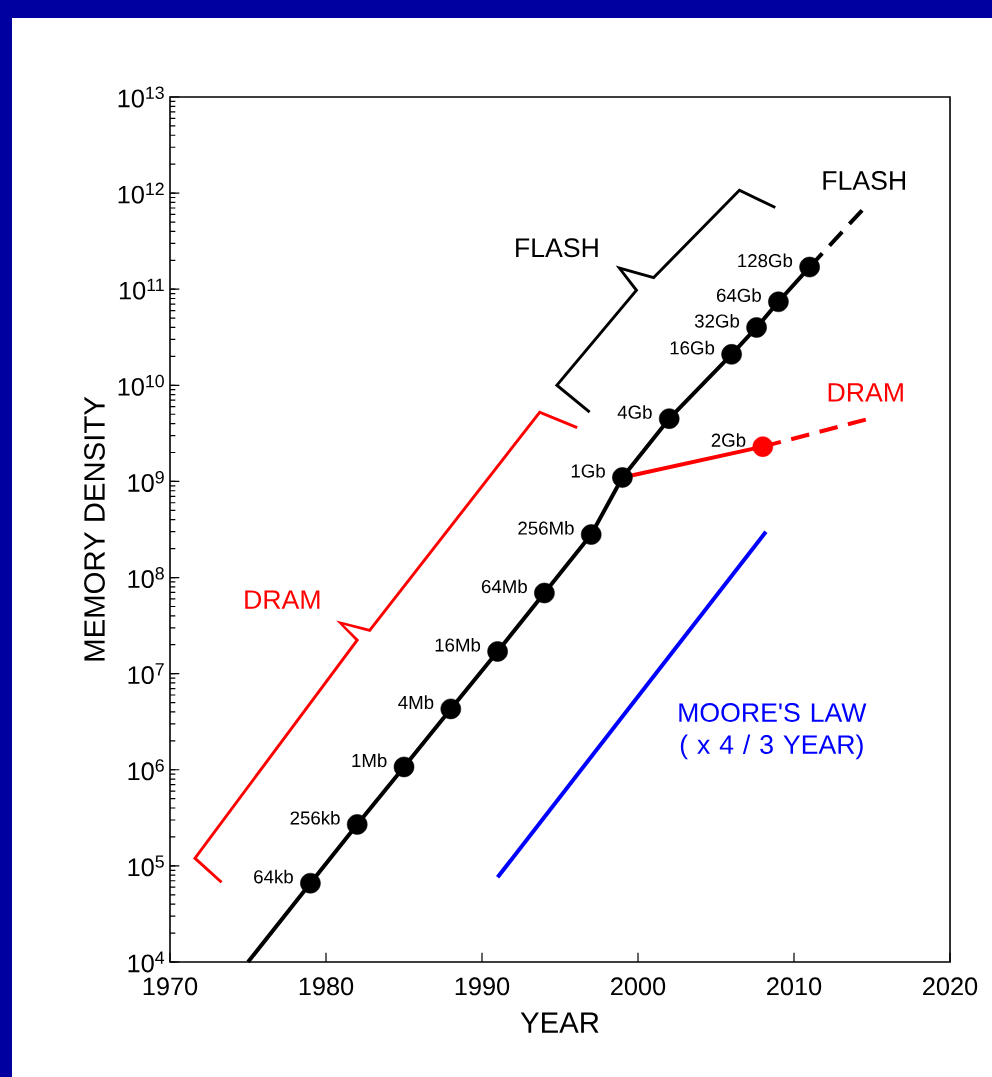  I want to click on annotation: 32Gb, so click(717, 320).